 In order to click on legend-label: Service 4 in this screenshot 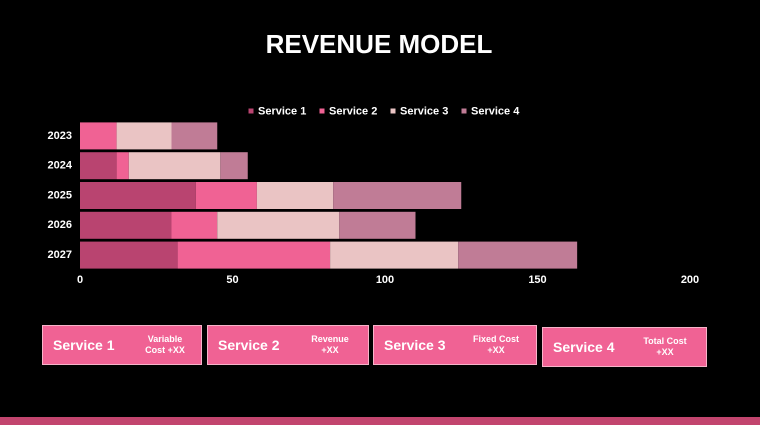, I will do `click(495, 111)`.